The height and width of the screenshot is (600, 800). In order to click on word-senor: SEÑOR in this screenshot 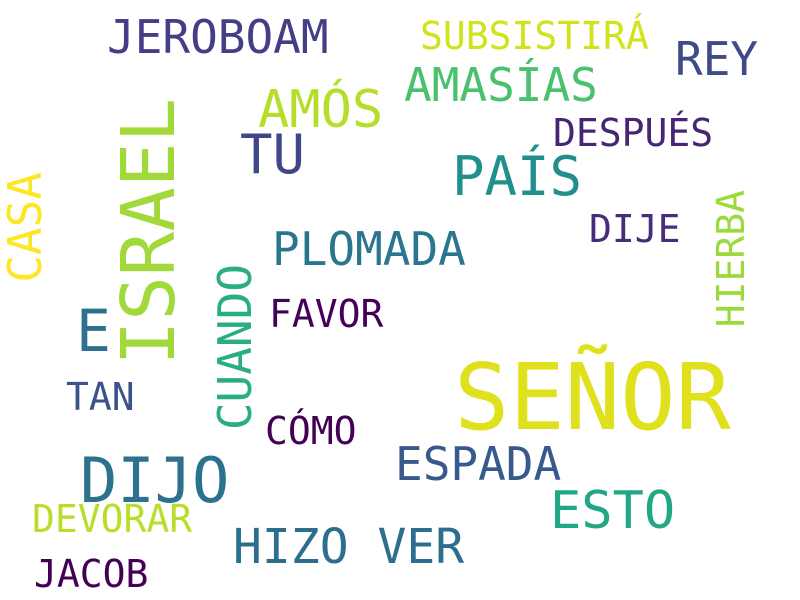, I will do `click(592, 397)`.